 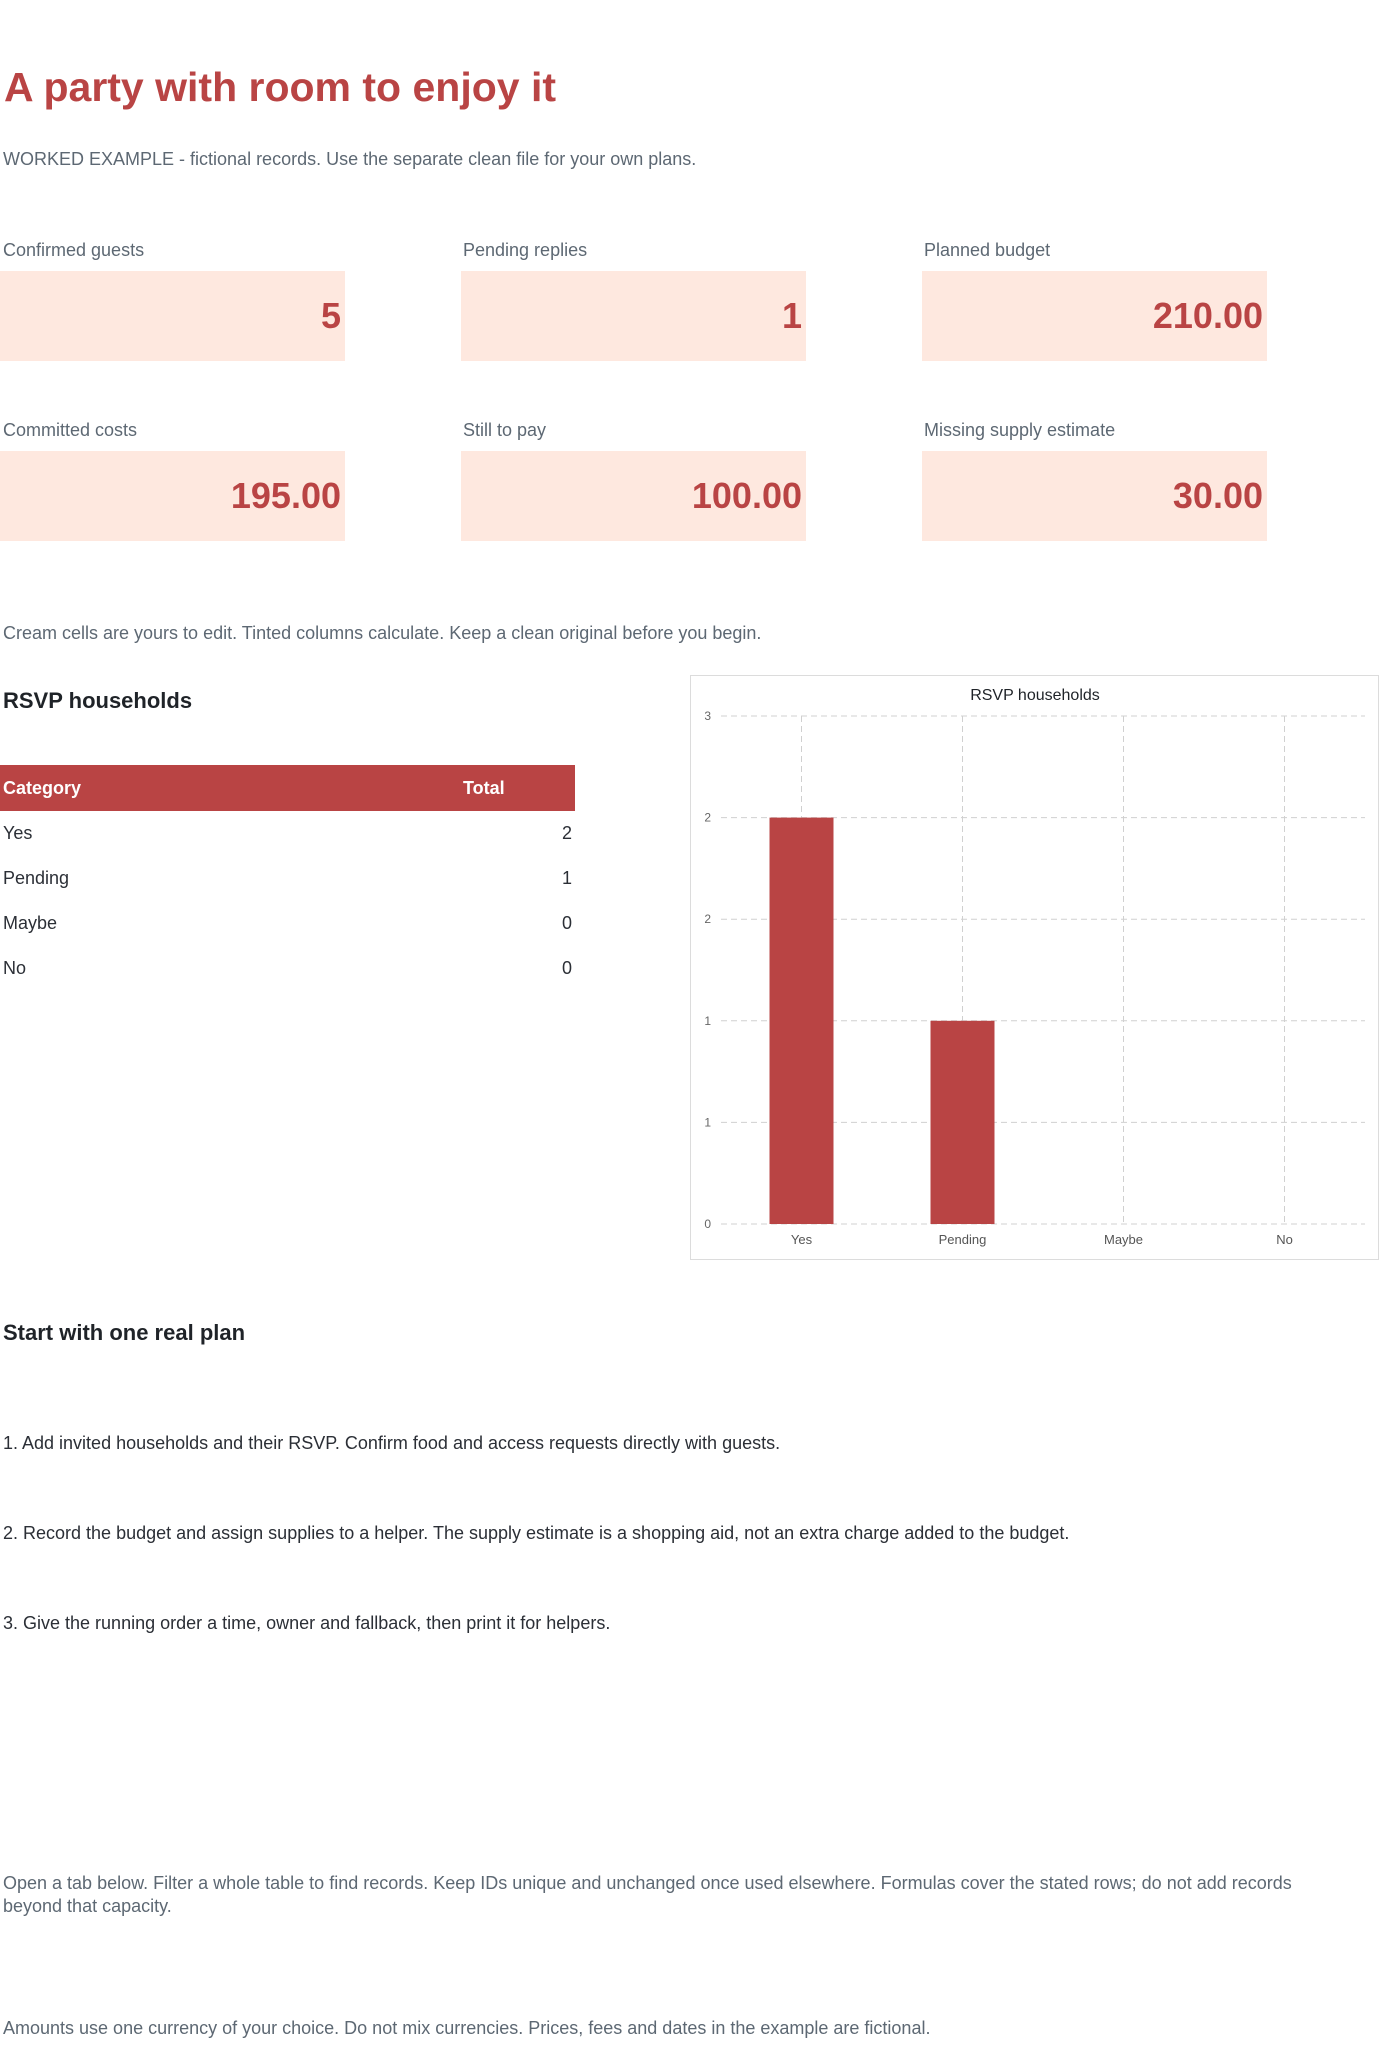 I want to click on chart-bar-pending, so click(x=962, y=1122).